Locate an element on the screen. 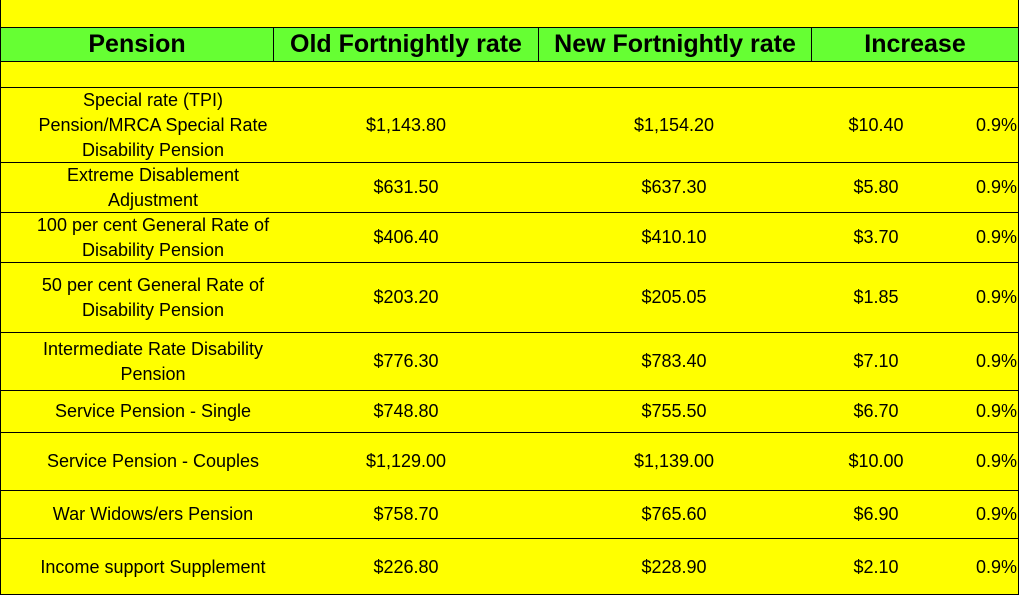 This screenshot has height=595, width=1019. top-blank-row is located at coordinates (509, 13).